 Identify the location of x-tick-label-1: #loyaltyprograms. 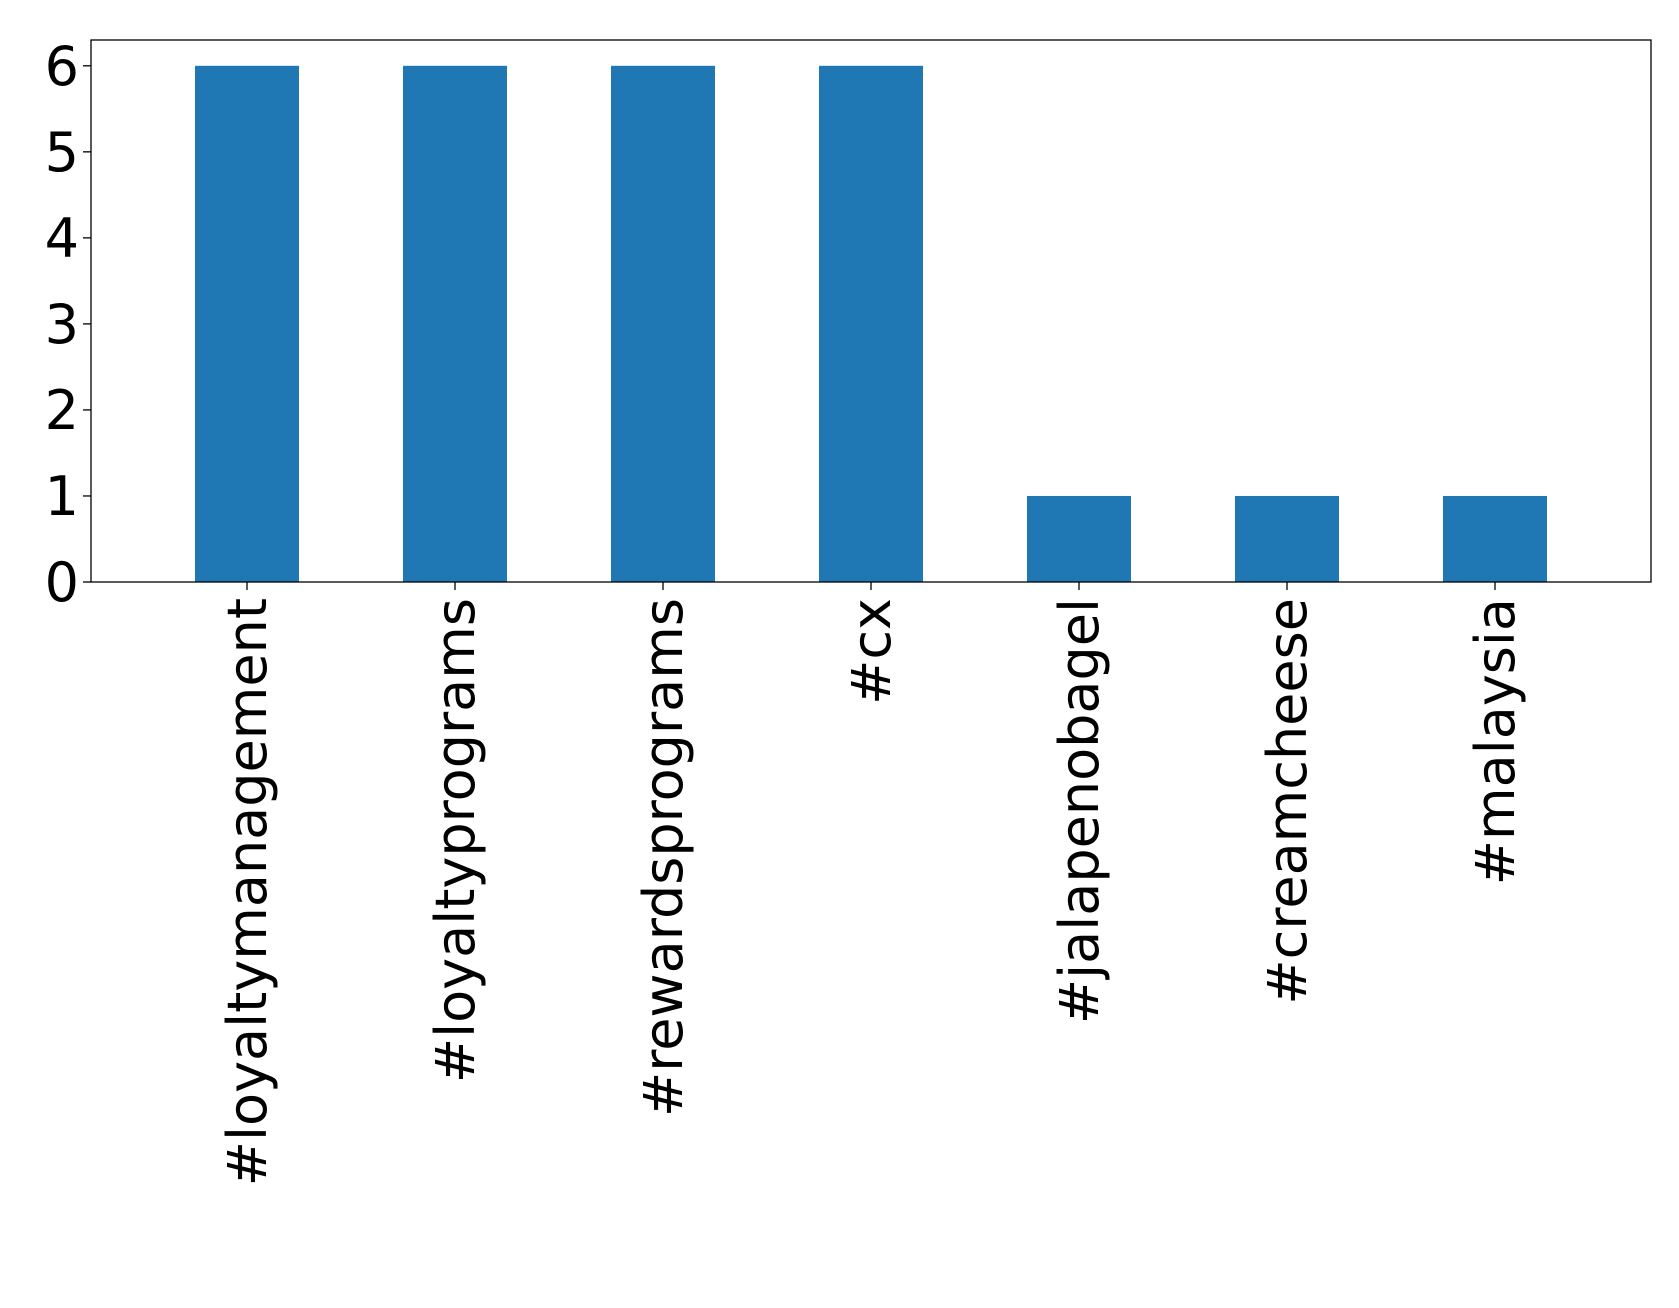
(455, 840).